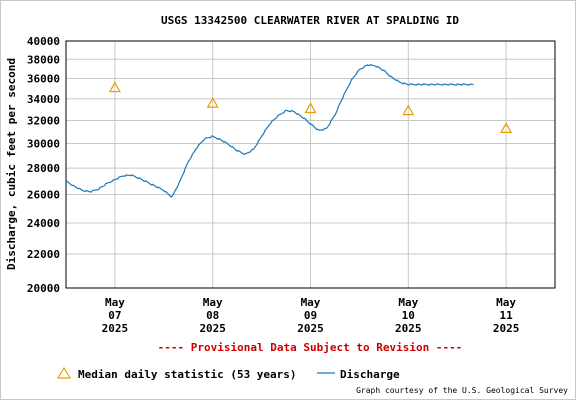  Describe the element at coordinates (43, 99) in the screenshot. I see `y-tick-label: 34000` at that location.